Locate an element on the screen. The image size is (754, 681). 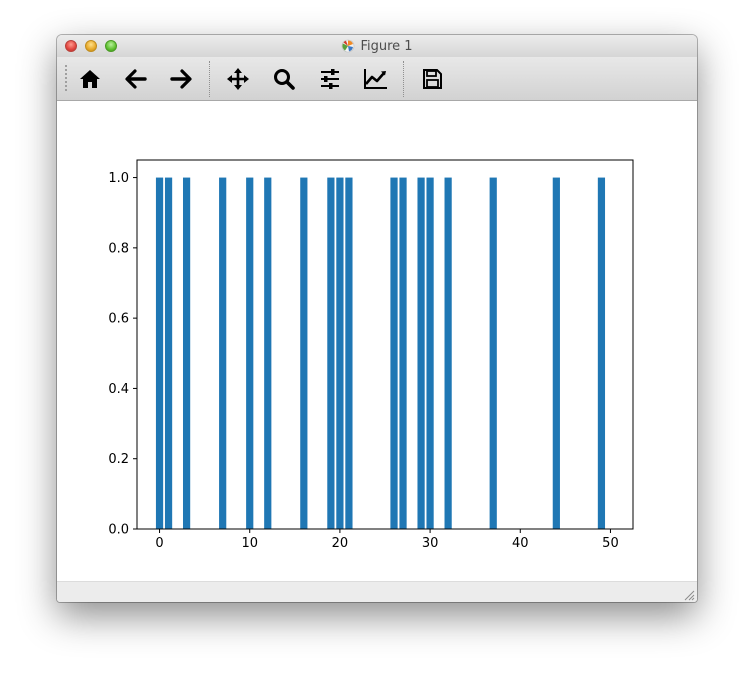
configure-subplots-button is located at coordinates (330, 79).